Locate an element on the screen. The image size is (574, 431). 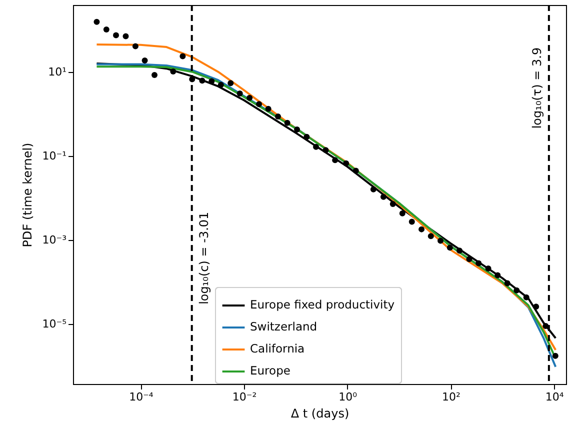
y-axis-title: PDF (time kernel) is located at coordinates (27, 195).